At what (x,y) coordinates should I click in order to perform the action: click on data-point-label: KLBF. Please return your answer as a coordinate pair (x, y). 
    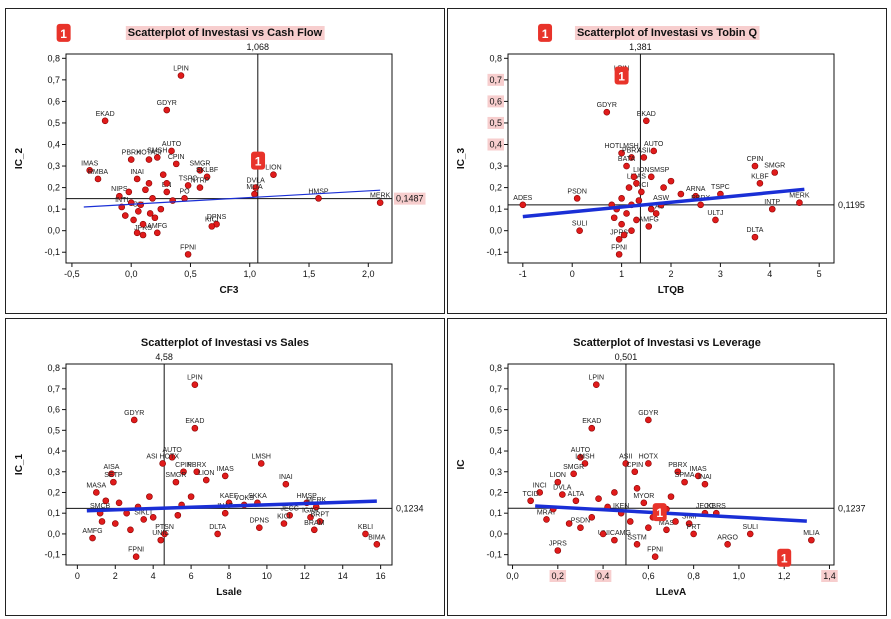
    Looking at the image, I should click on (760, 176).